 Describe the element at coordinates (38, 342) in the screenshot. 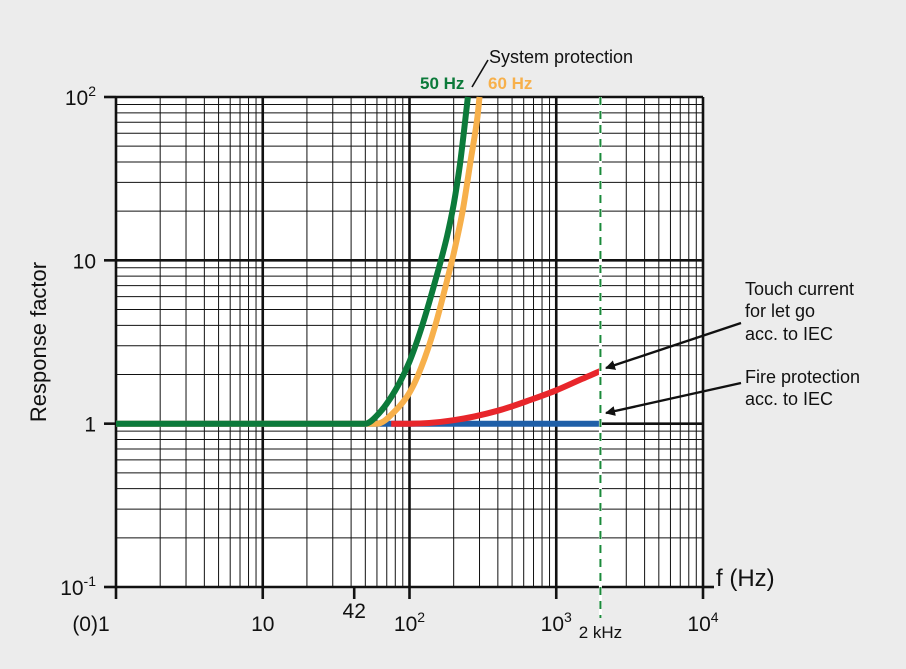

I see `y-axis-label: Response factor` at that location.